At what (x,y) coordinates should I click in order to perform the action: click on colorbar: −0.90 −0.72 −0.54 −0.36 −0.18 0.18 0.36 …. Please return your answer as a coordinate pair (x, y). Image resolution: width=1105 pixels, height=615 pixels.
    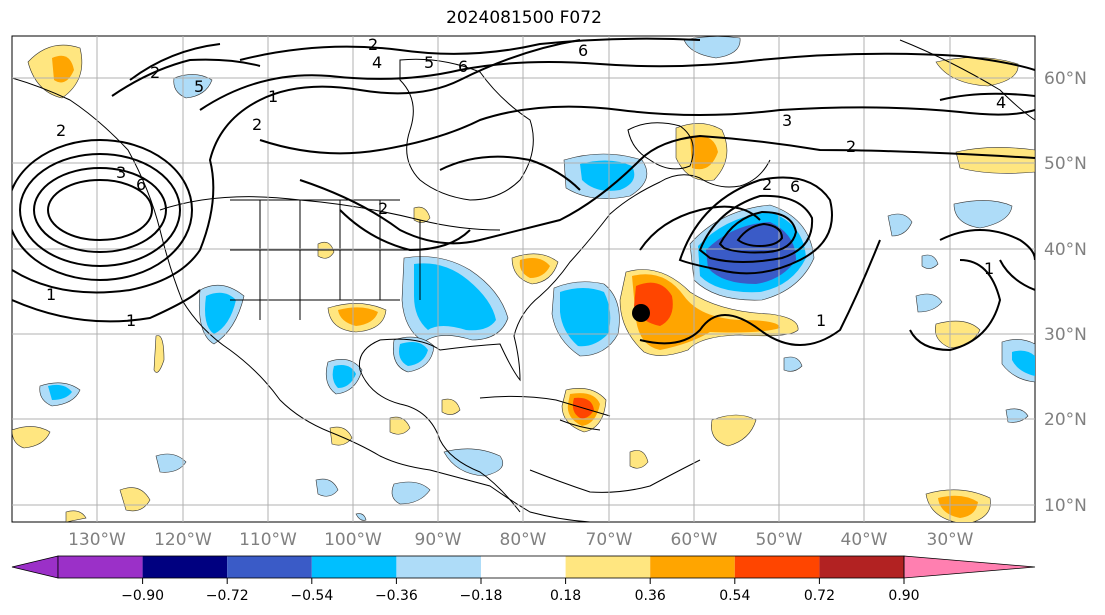
    Looking at the image, I should click on (523, 579).